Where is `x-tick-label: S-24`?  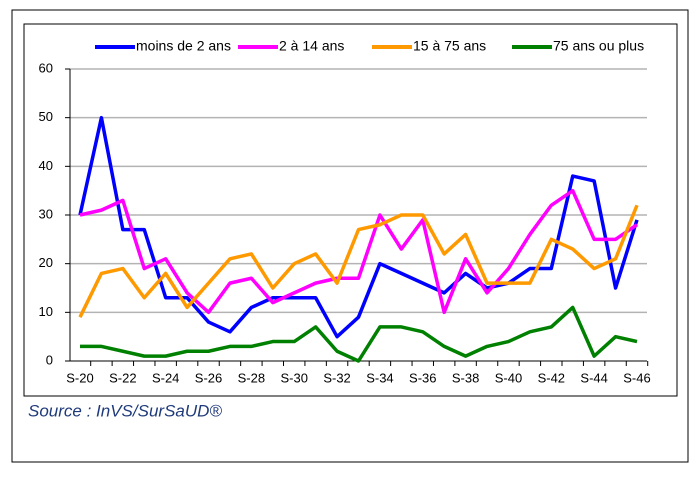
x-tick-label: S-24 is located at coordinates (165, 377).